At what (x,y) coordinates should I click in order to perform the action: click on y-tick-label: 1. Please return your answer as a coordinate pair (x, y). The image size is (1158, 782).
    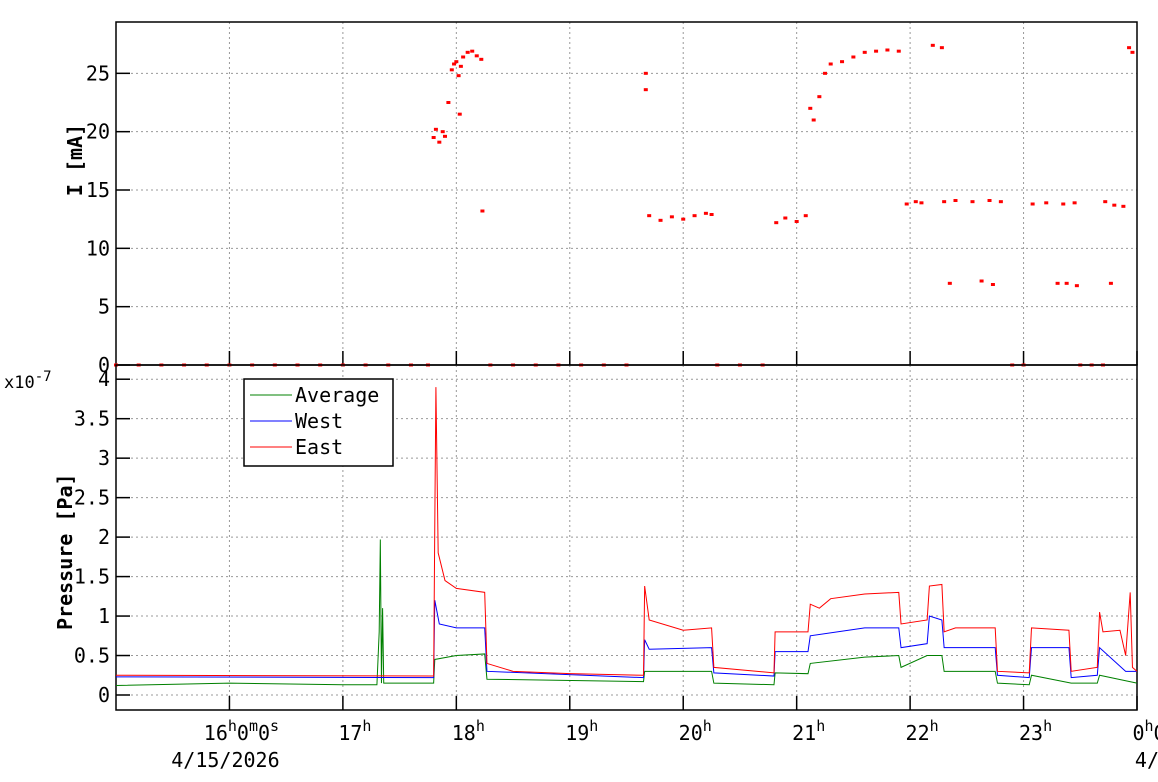
    Looking at the image, I should click on (104, 616).